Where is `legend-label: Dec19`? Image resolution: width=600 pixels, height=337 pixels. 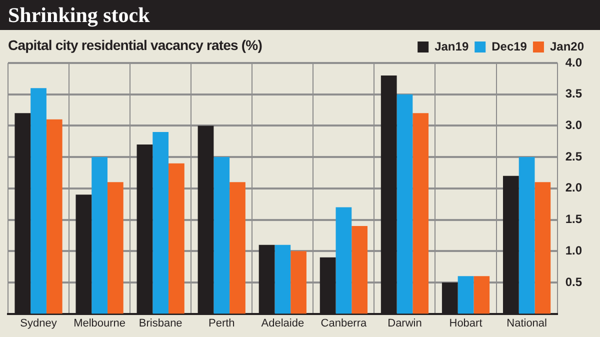 legend-label: Dec19 is located at coordinates (510, 46).